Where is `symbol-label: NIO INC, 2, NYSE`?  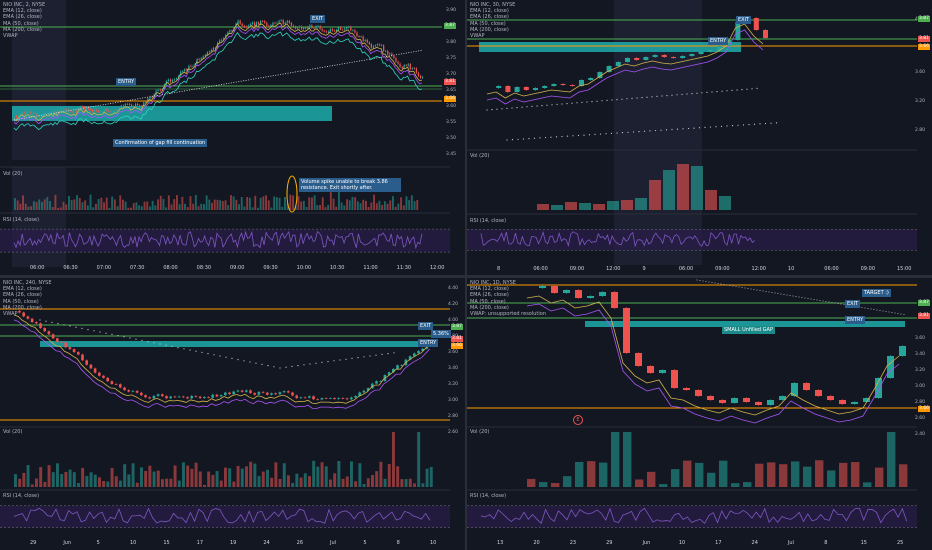
symbol-label: NIO INC, 2, NYSE is located at coordinates (24, 5).